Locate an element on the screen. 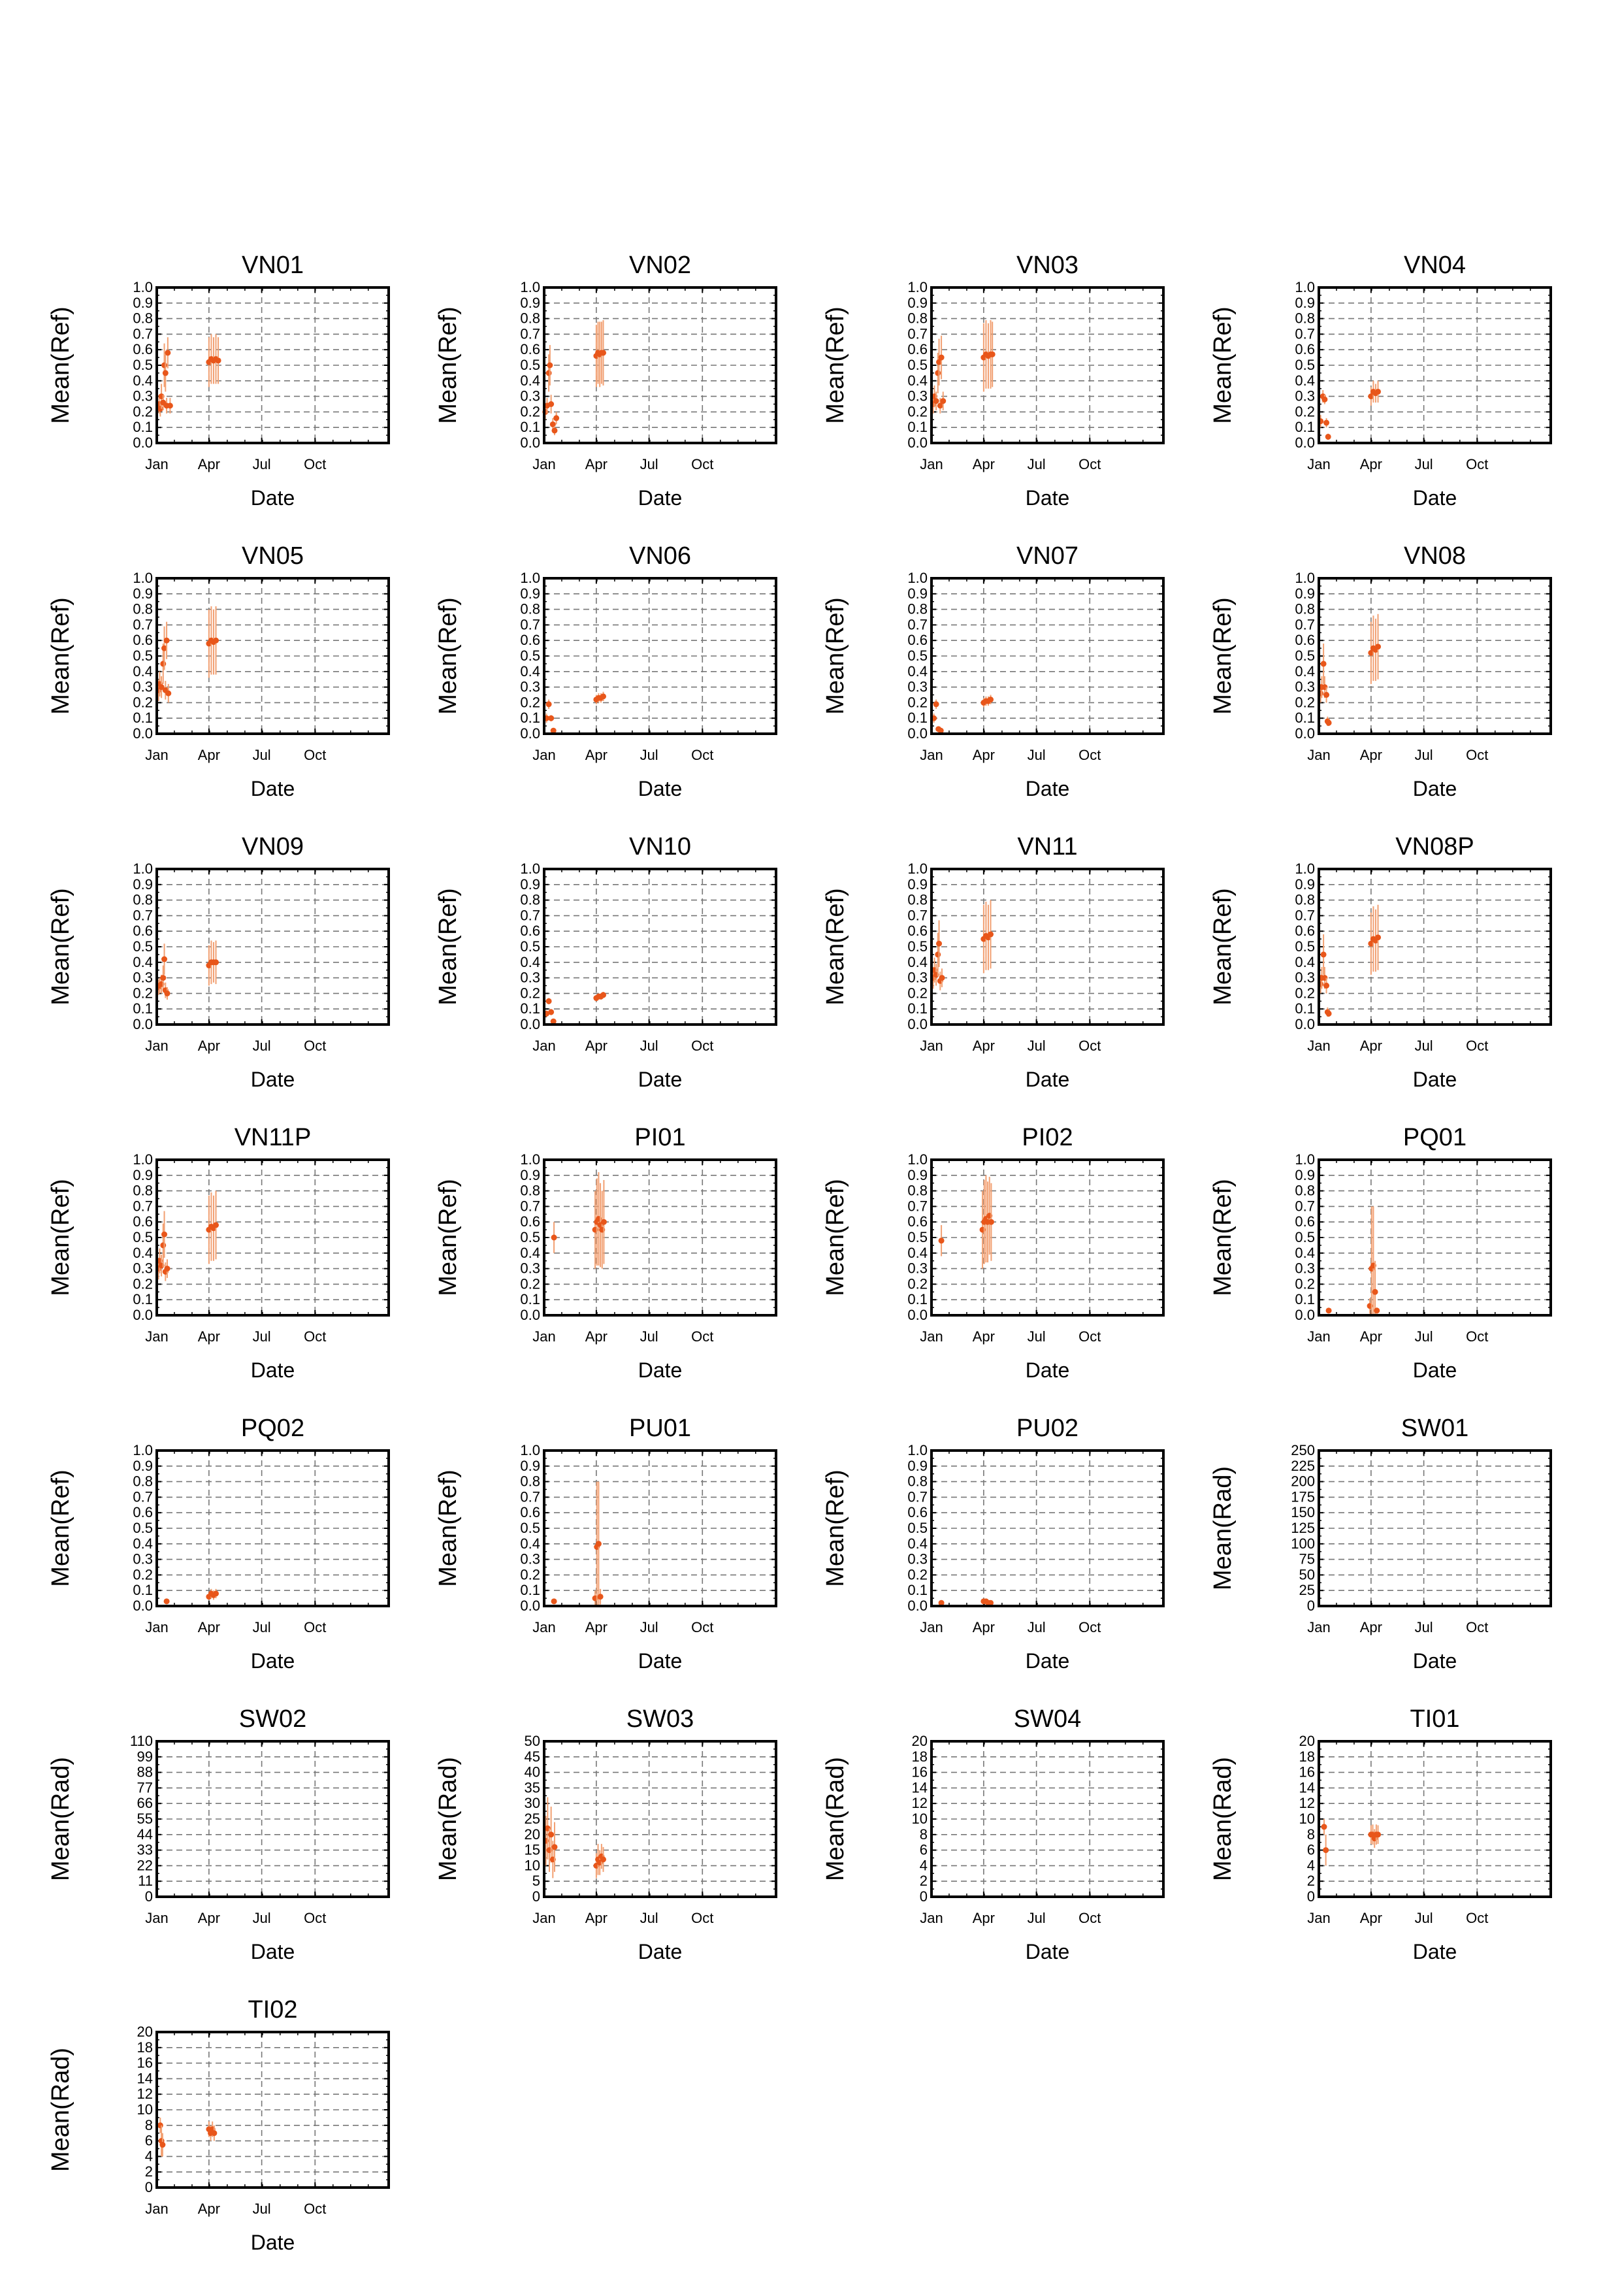  y-axis-label: Mean(Rad) is located at coordinates (835, 1819).